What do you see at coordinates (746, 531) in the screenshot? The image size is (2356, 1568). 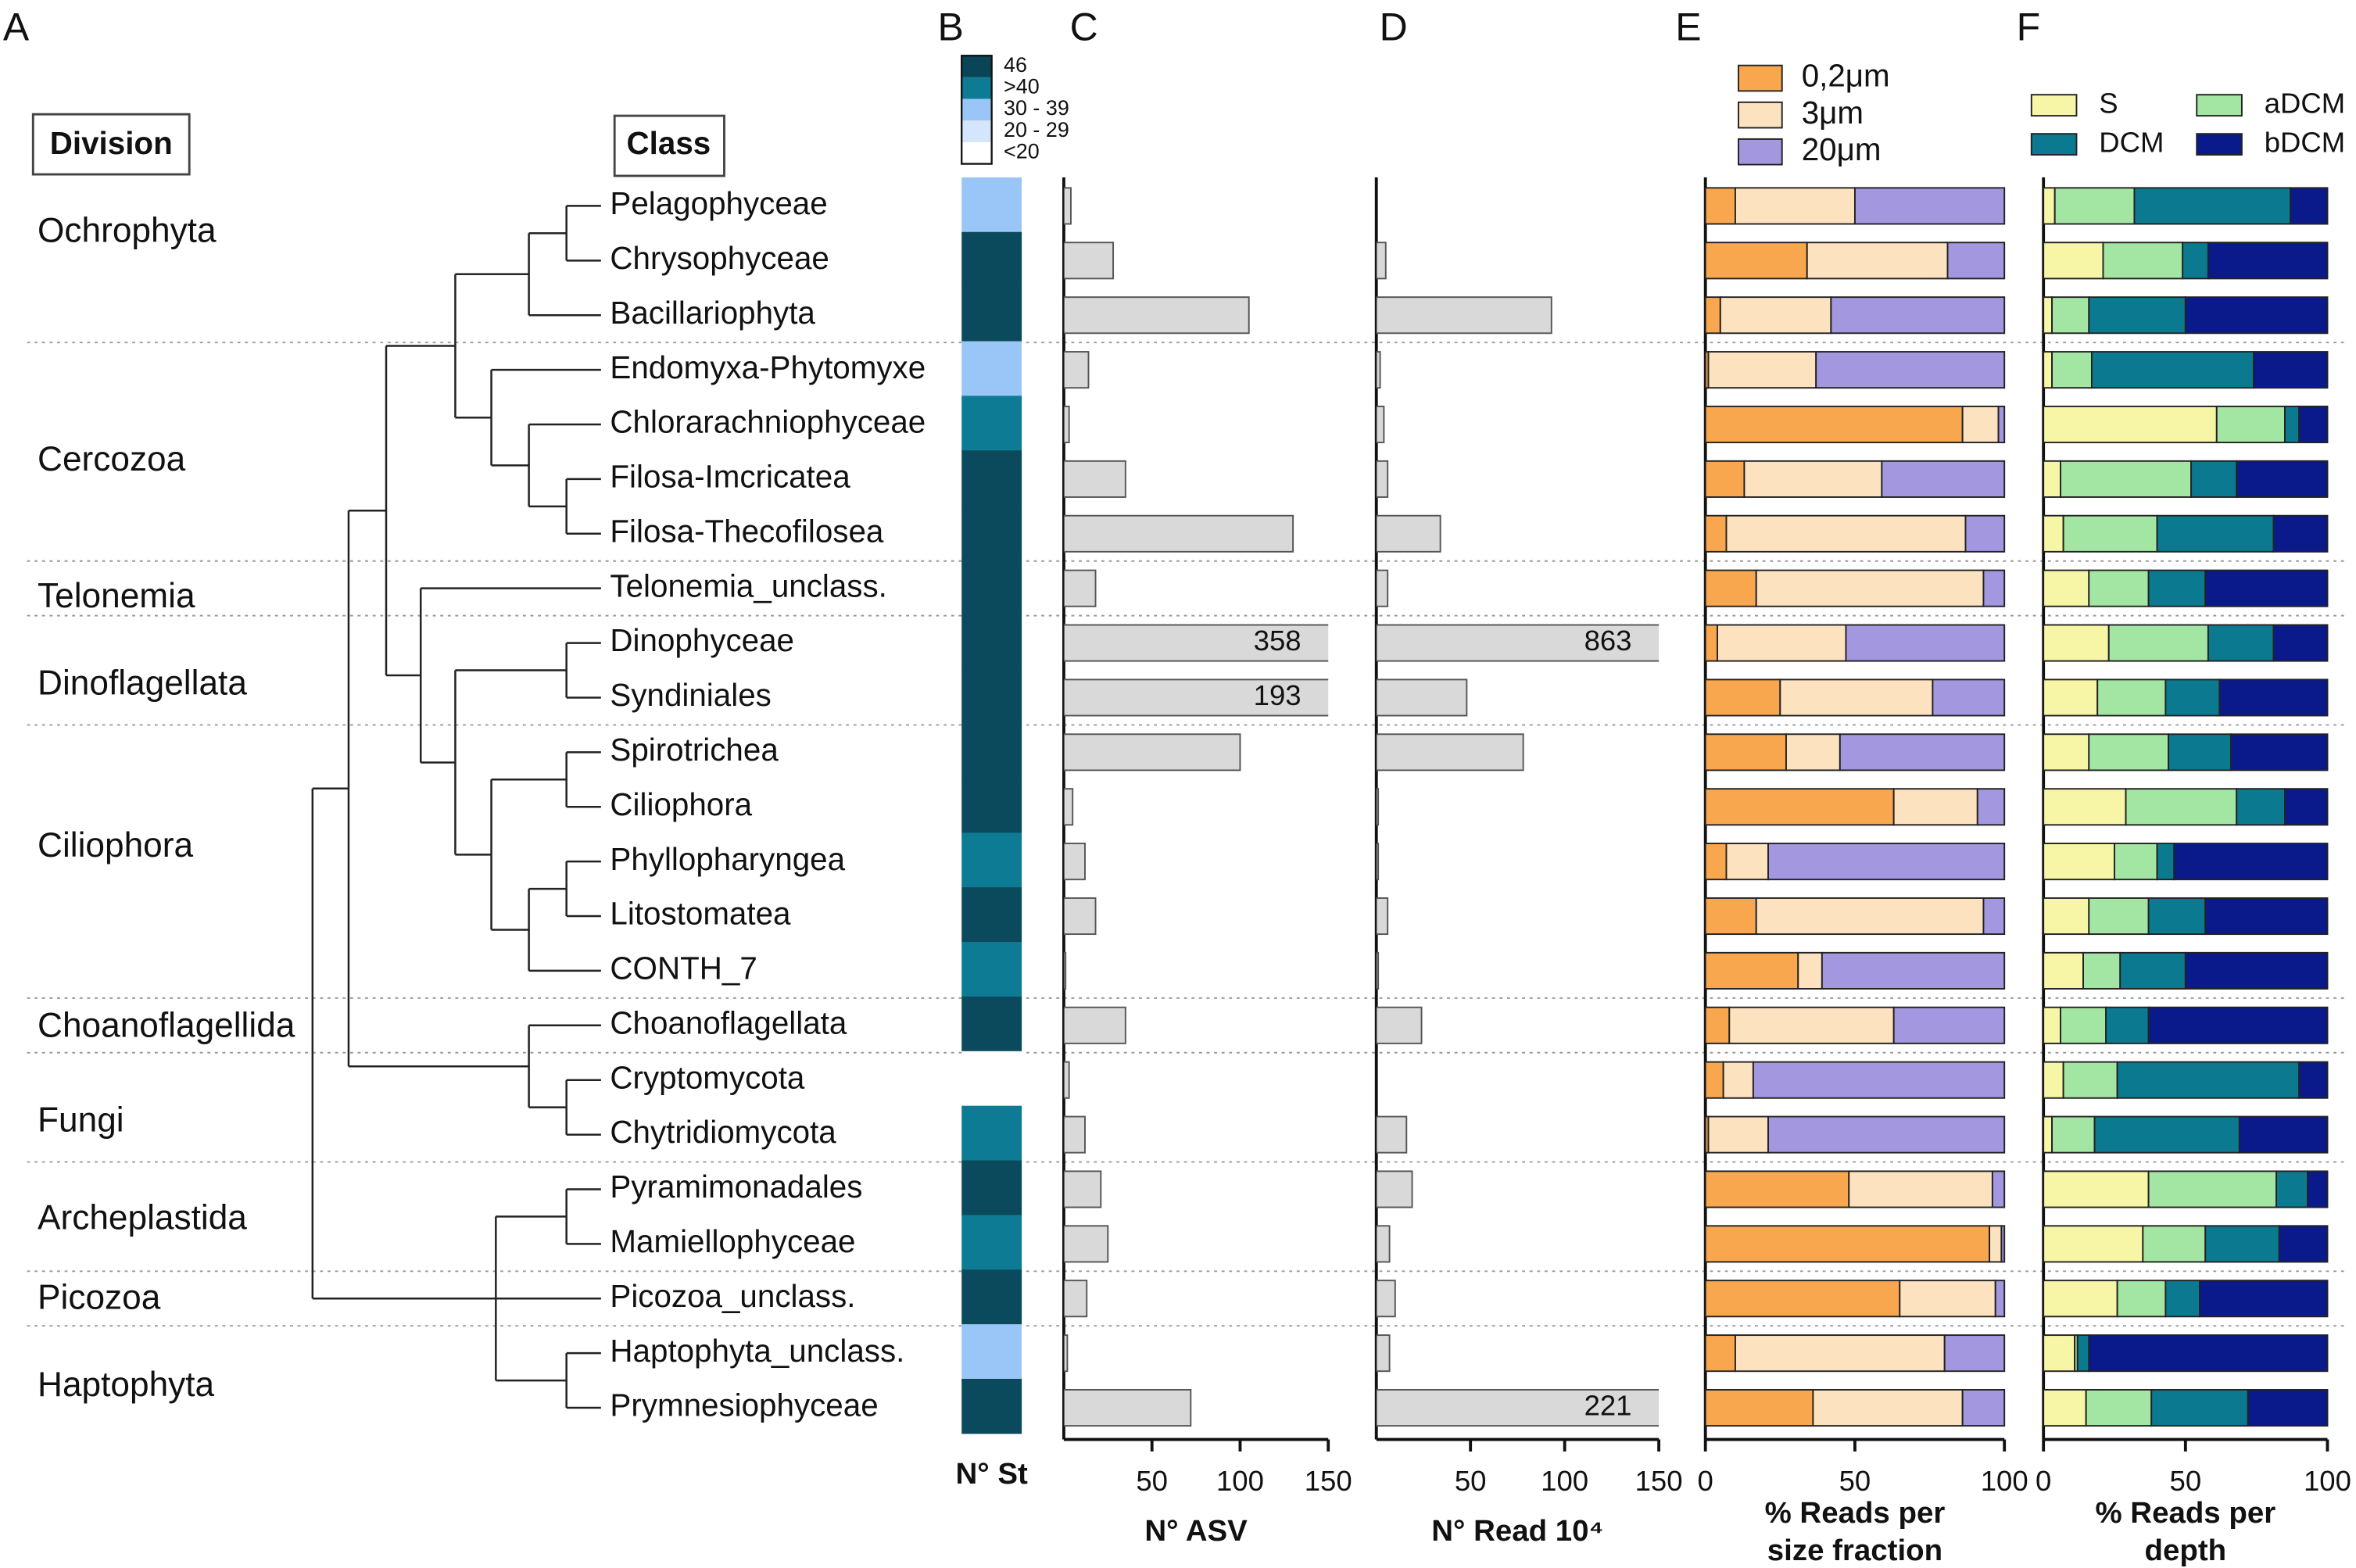 I see `class-label: Filosa-Thecofilosea` at bounding box center [746, 531].